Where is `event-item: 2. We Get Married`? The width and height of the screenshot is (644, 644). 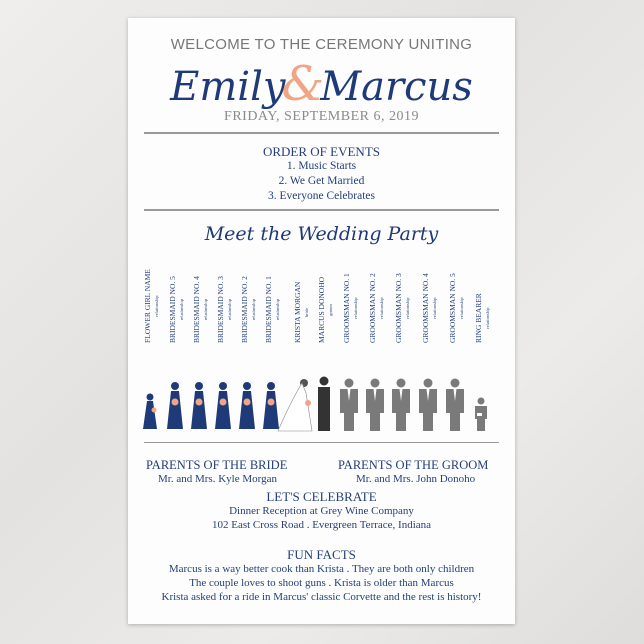 event-item: 2. We Get Married is located at coordinates (321, 181).